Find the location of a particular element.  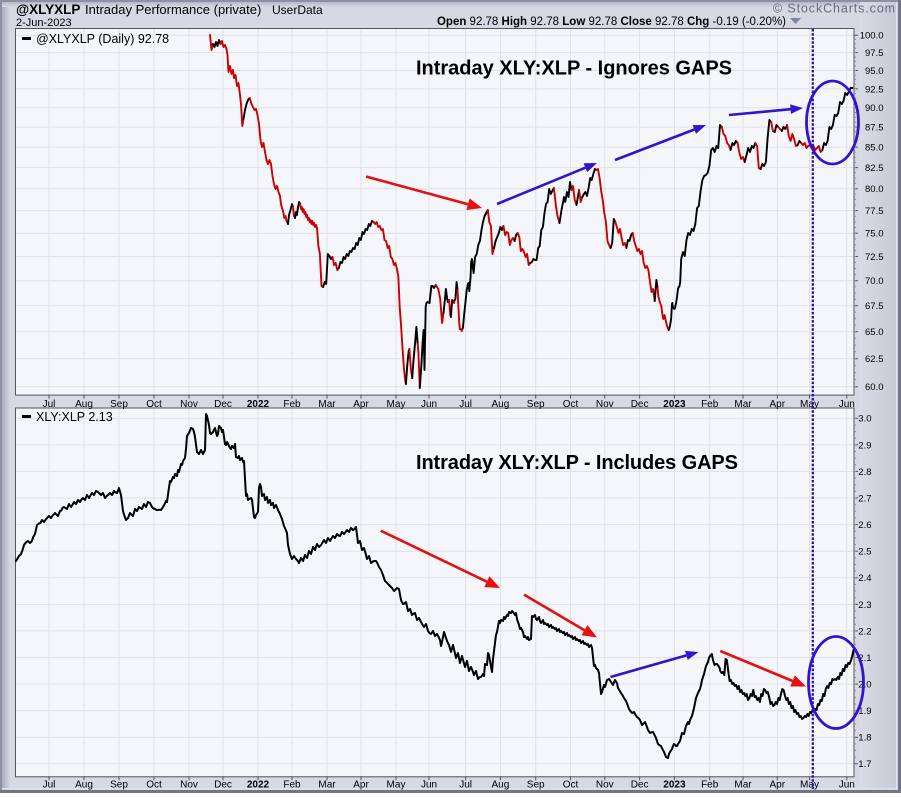

svg-text: UserData is located at coordinates (297, 10).